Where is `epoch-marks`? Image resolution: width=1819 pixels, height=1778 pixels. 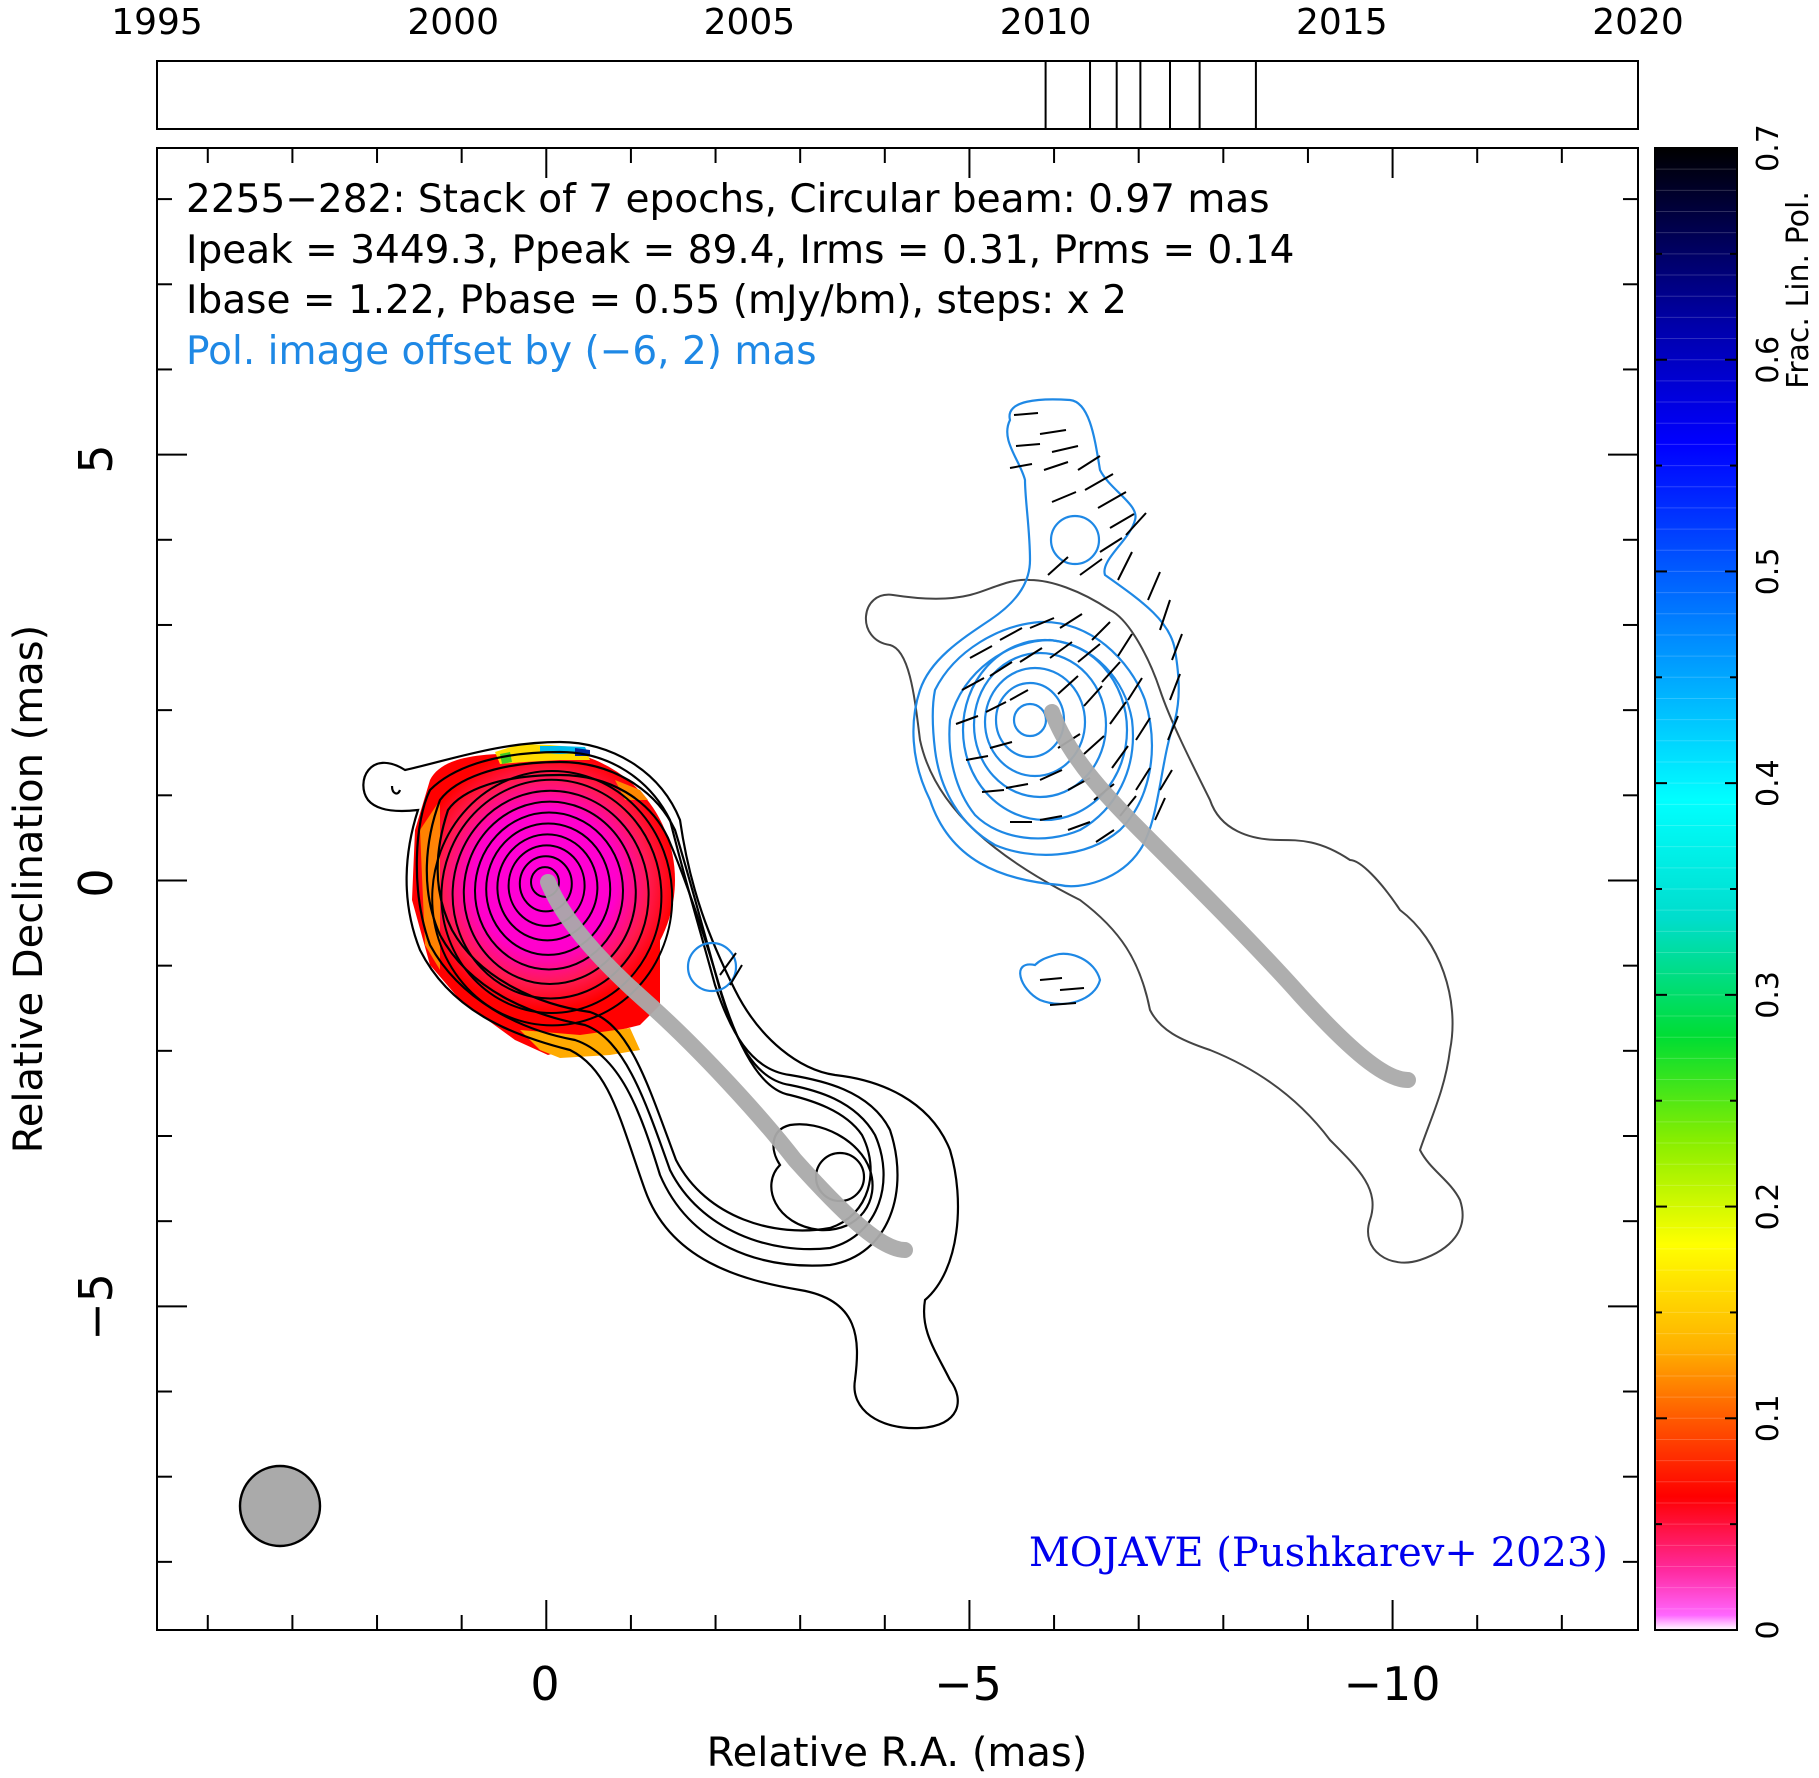 epoch-marks is located at coordinates (1150, 95).